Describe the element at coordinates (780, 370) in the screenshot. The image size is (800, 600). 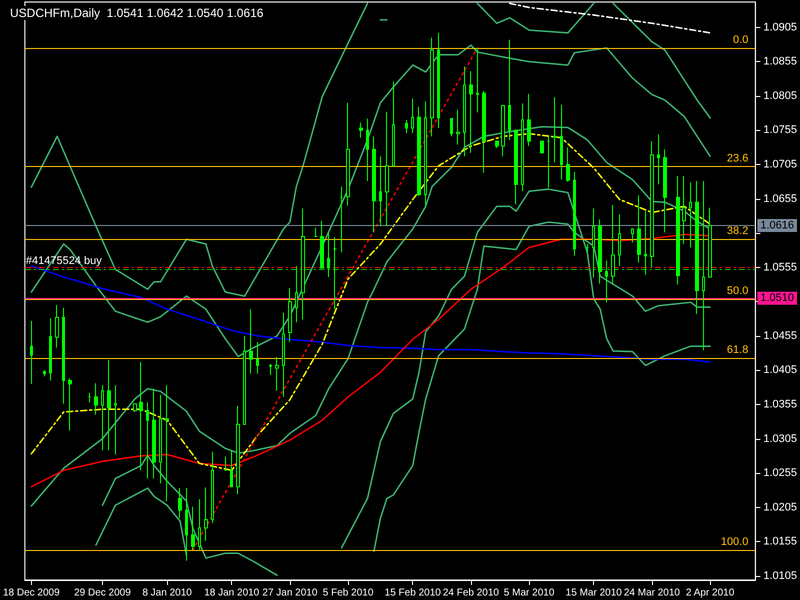
I see `y-tick-label: 1.0405` at that location.